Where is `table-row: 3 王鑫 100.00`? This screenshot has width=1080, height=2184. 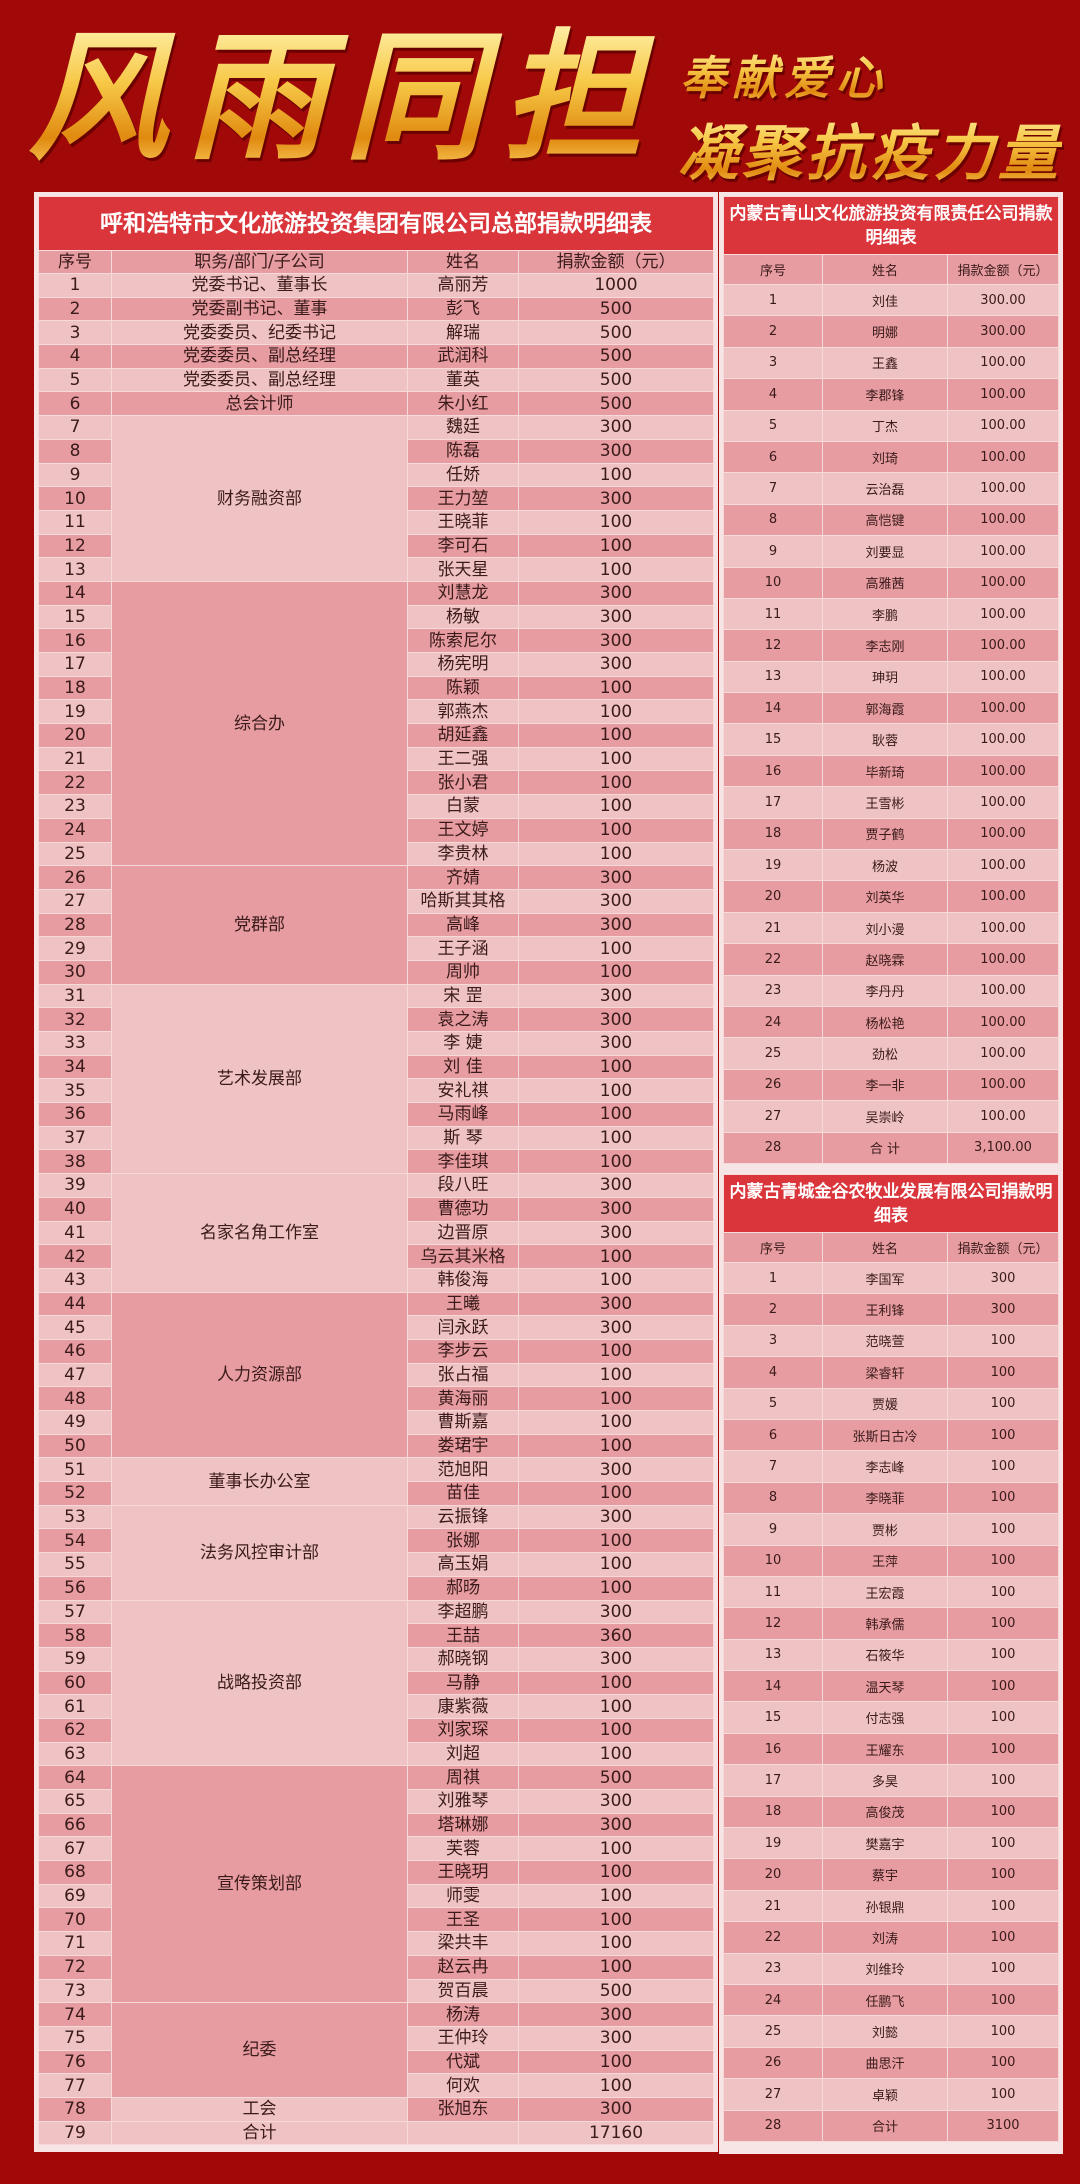 table-row: 3 王鑫 100.00 is located at coordinates (891, 363).